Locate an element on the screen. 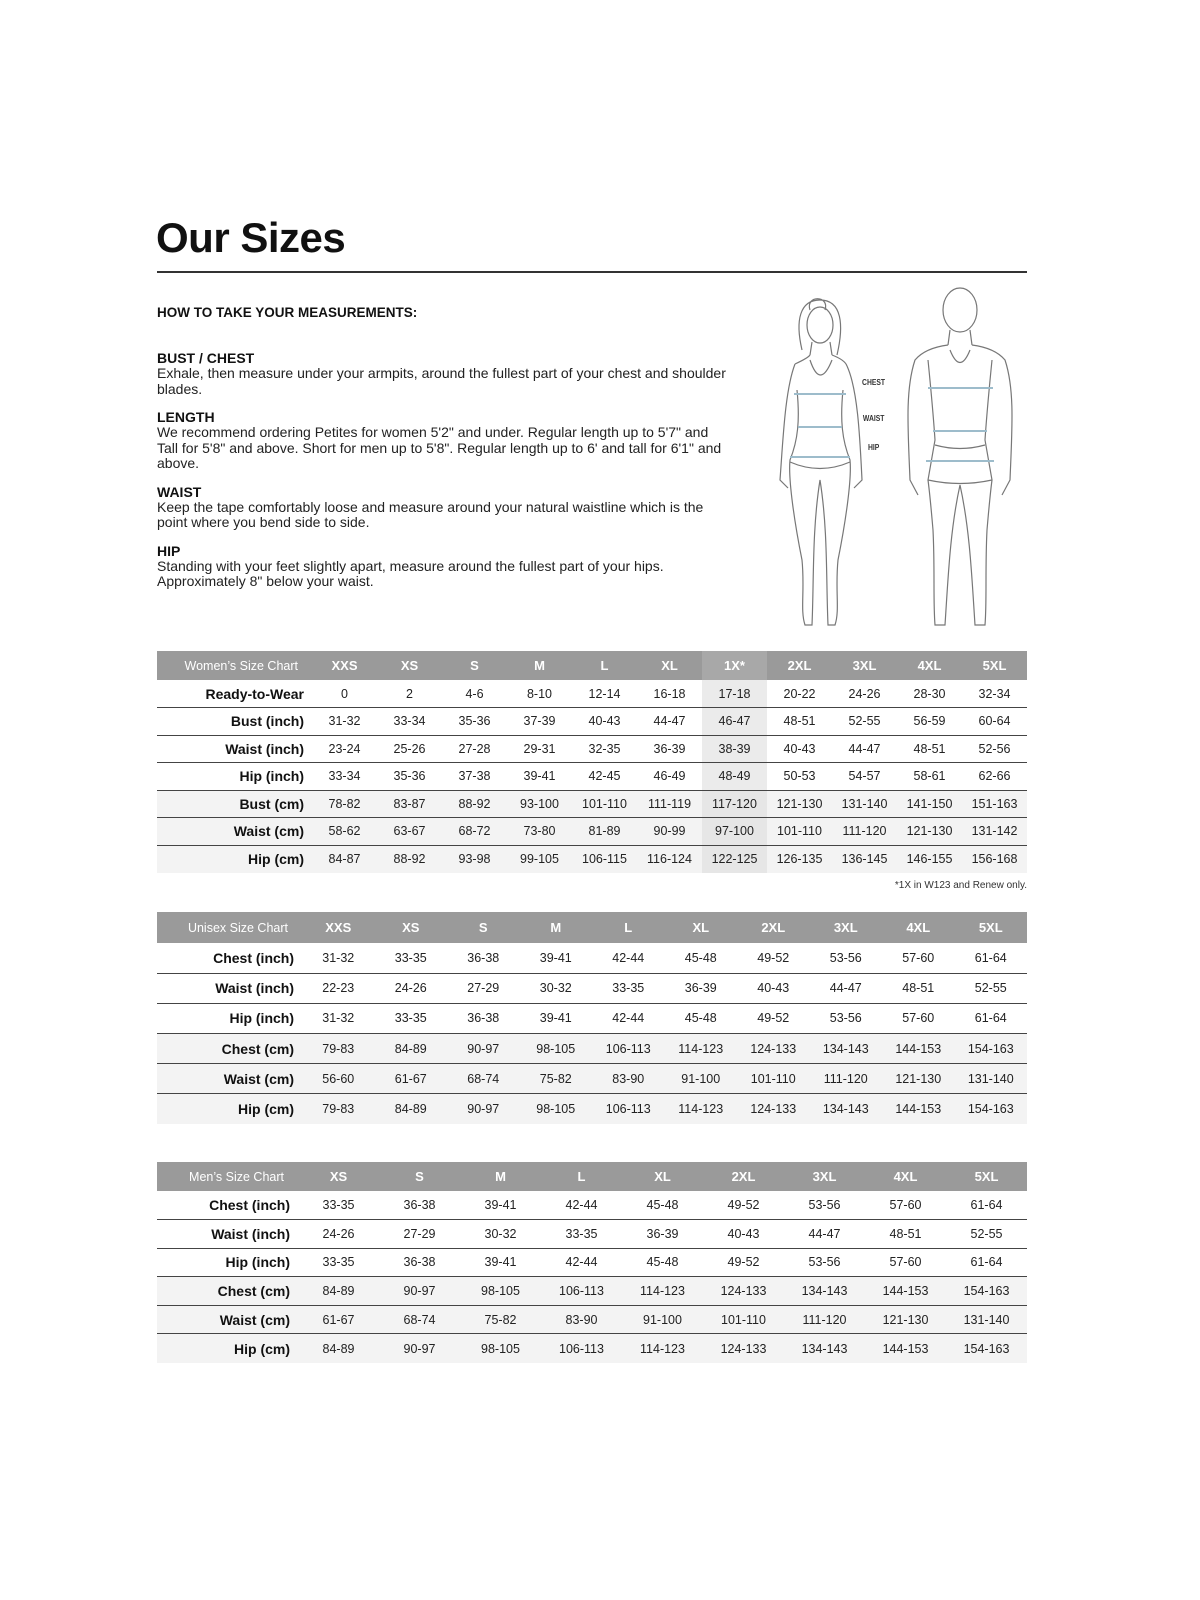 Image resolution: width=1200 pixels, height=1600 pixels. size-cell: 36-38 is located at coordinates (483, 958).